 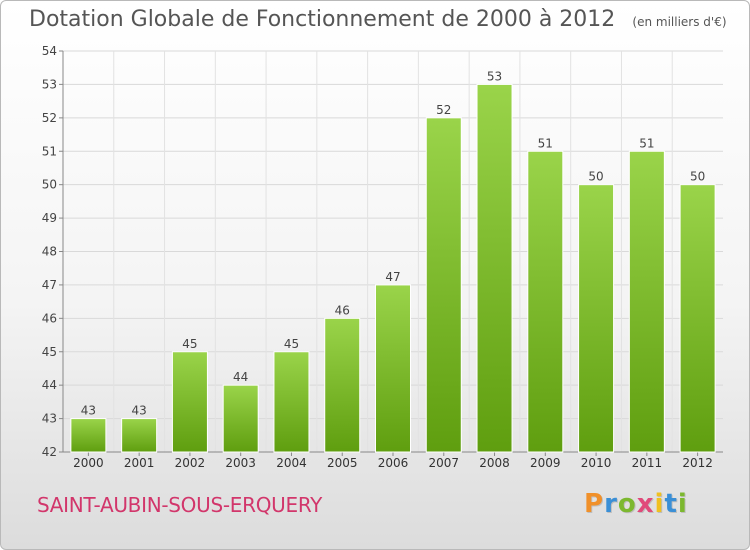 What do you see at coordinates (240, 418) in the screenshot?
I see `bar-2003` at bounding box center [240, 418].